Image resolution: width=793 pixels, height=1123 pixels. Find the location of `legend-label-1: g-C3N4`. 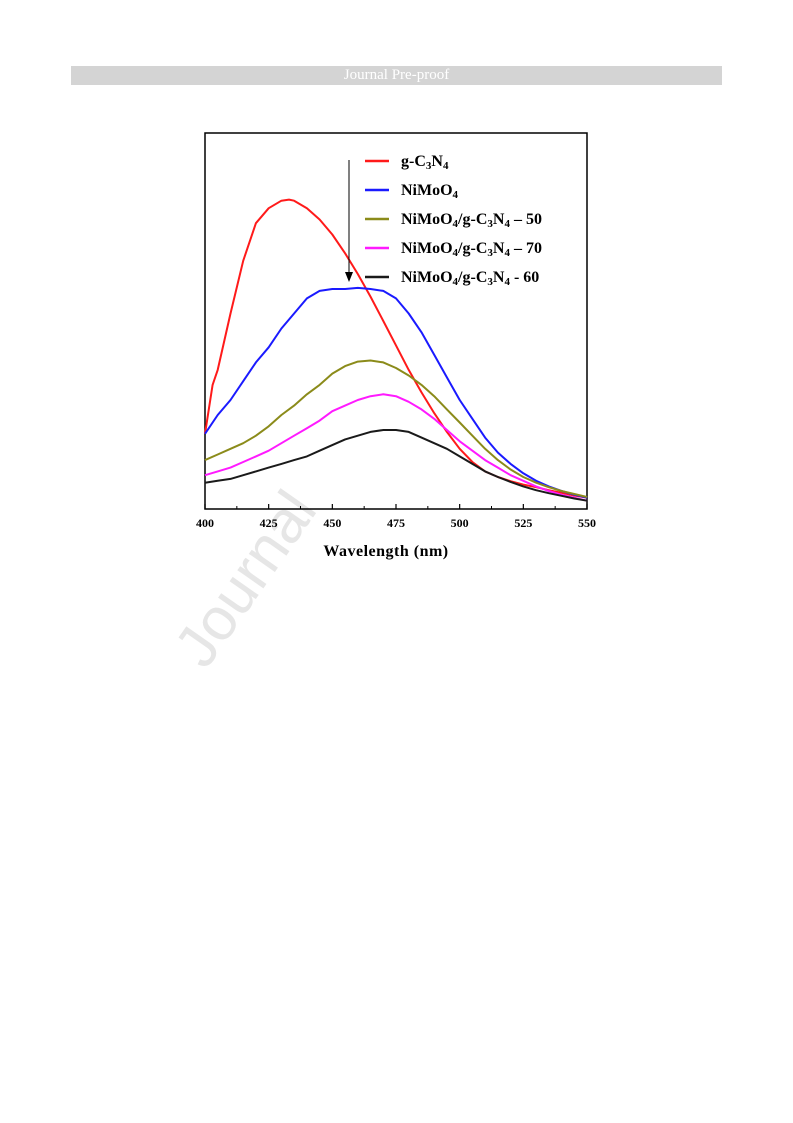

legend-label-1: g-C3N4 is located at coordinates (425, 162).